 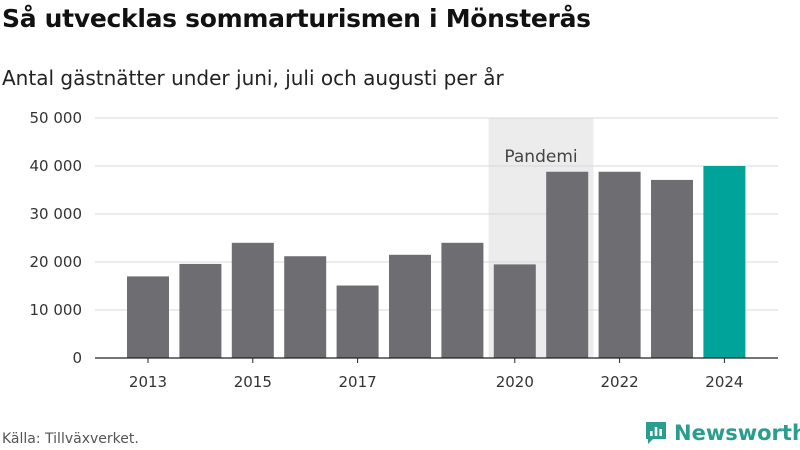 I want to click on y-tick-label: 10 000, so click(x=56, y=310).